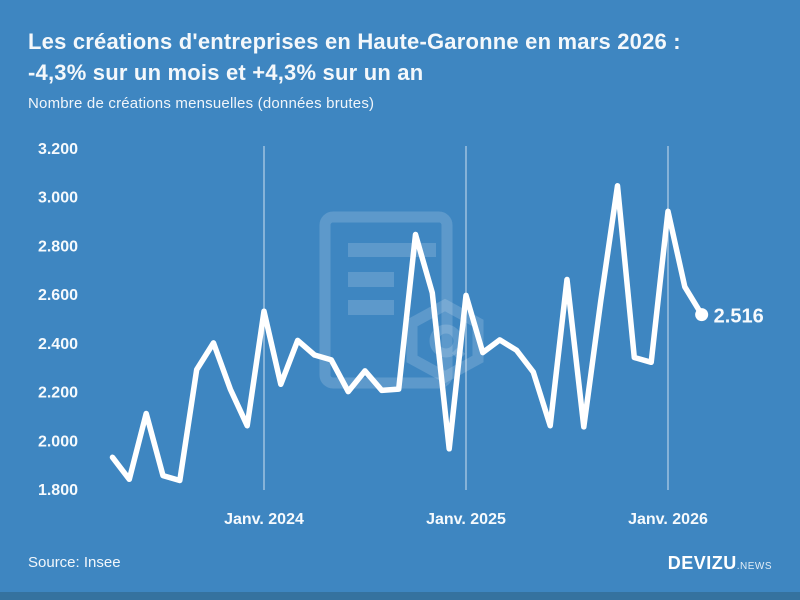 Image resolution: width=800 pixels, height=600 pixels. Describe the element at coordinates (58, 149) in the screenshot. I see `y-axis-tick-label: 3.200` at that location.